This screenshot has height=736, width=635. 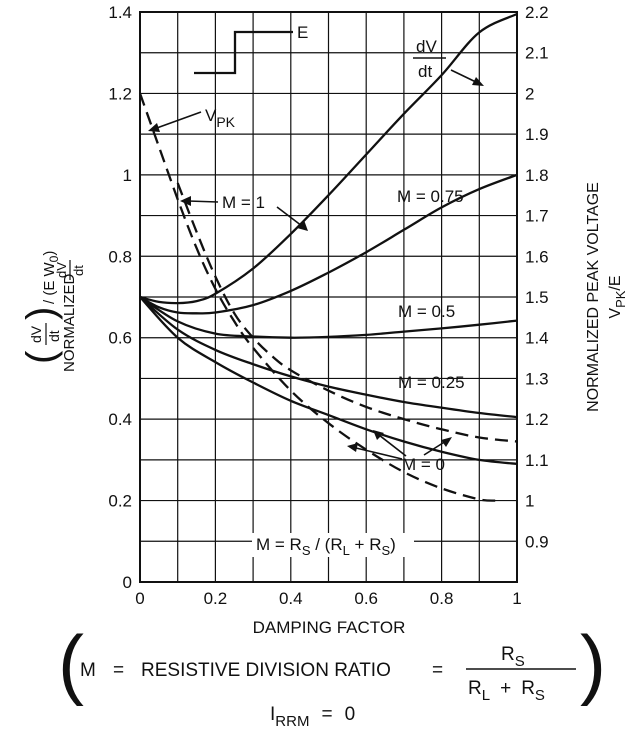 What do you see at coordinates (366, 598) in the screenshot?
I see `x-tick-label: 0.6` at bounding box center [366, 598].